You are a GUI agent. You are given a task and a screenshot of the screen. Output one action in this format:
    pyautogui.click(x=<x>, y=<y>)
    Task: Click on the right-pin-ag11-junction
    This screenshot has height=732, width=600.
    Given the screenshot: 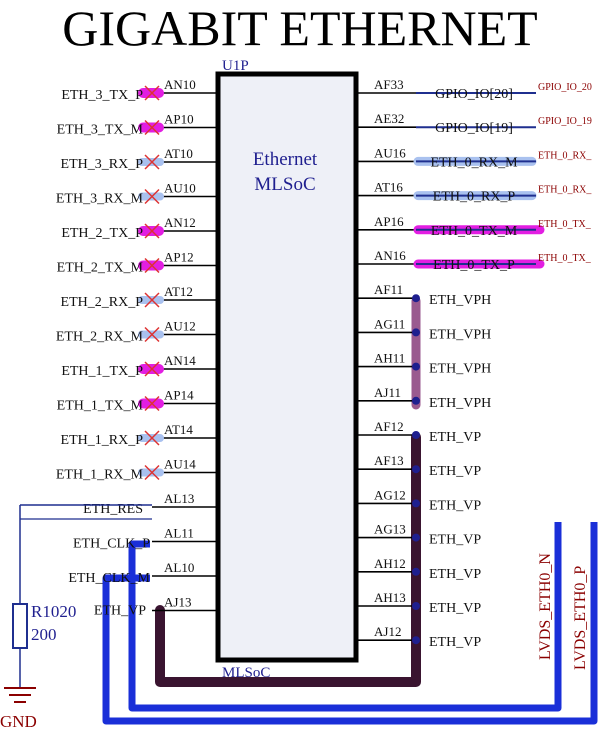 What is the action you would take?
    pyautogui.click(x=416, y=332)
    